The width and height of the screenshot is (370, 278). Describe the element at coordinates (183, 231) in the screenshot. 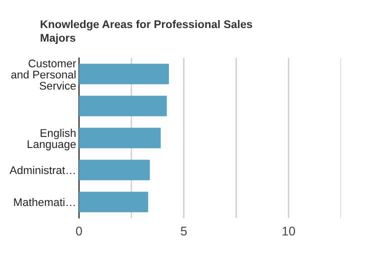

I see `x-tick-label: 5` at that location.